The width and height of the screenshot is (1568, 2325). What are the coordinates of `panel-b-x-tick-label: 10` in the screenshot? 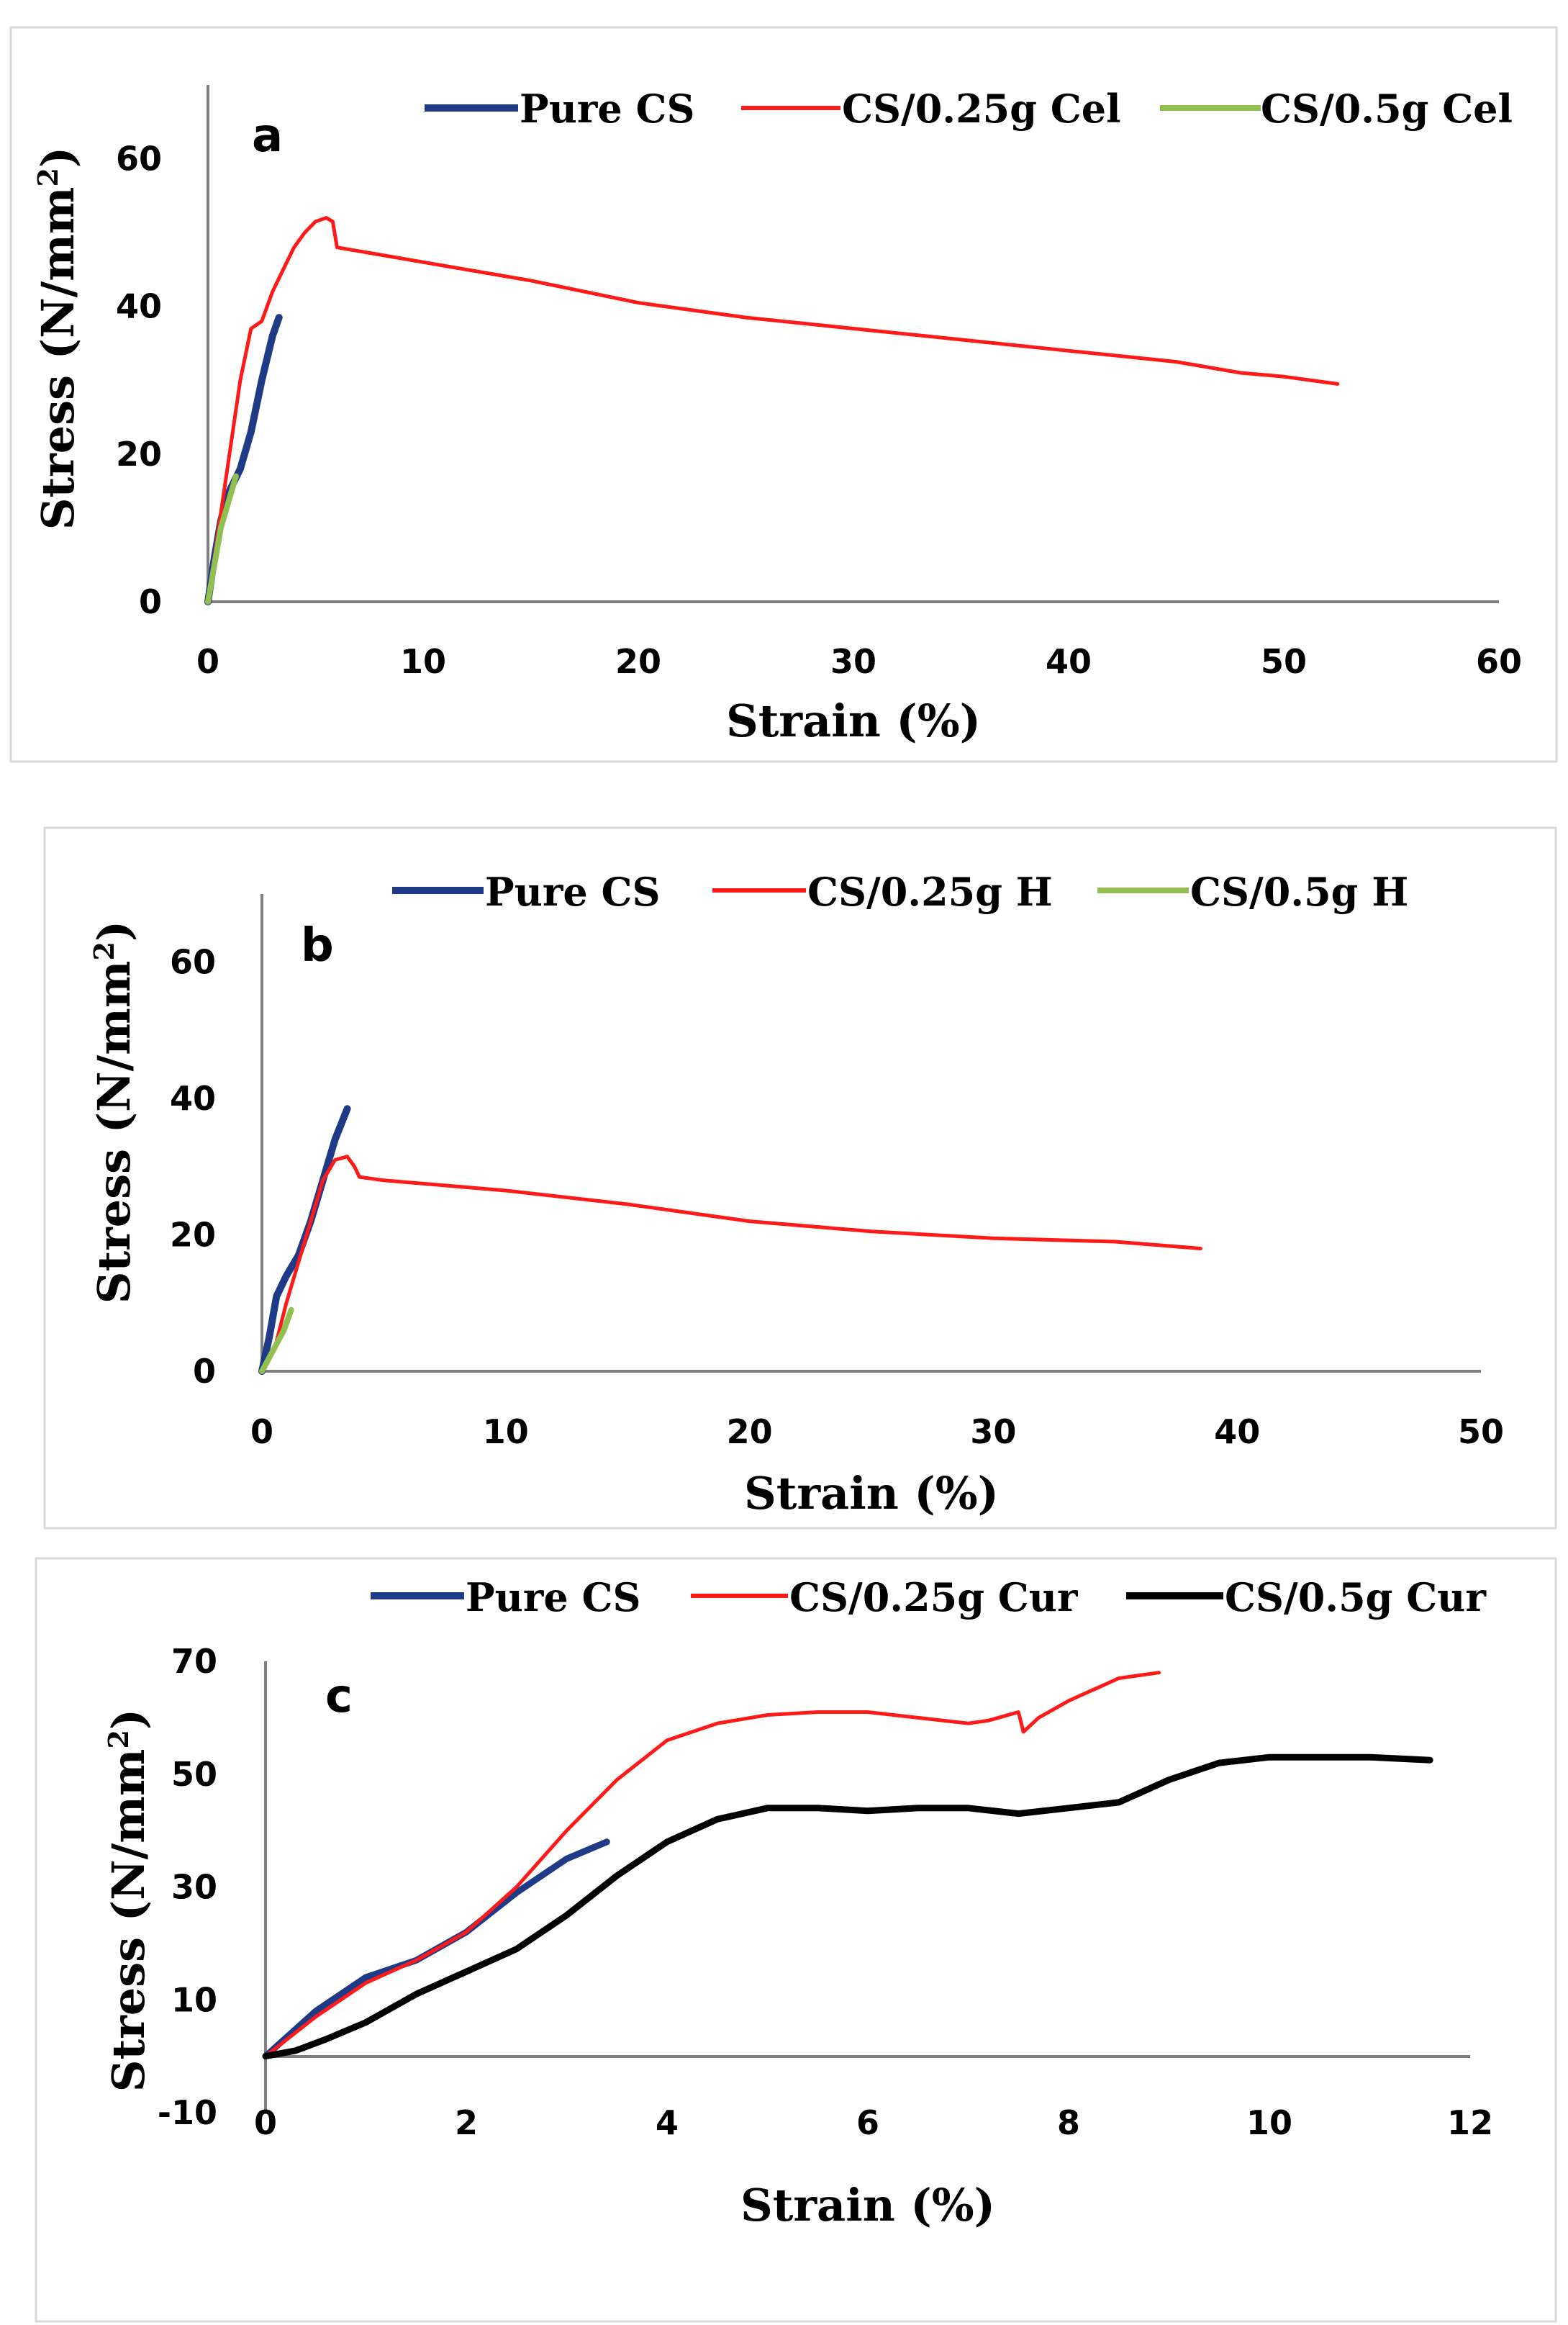 It's located at (506, 1431).